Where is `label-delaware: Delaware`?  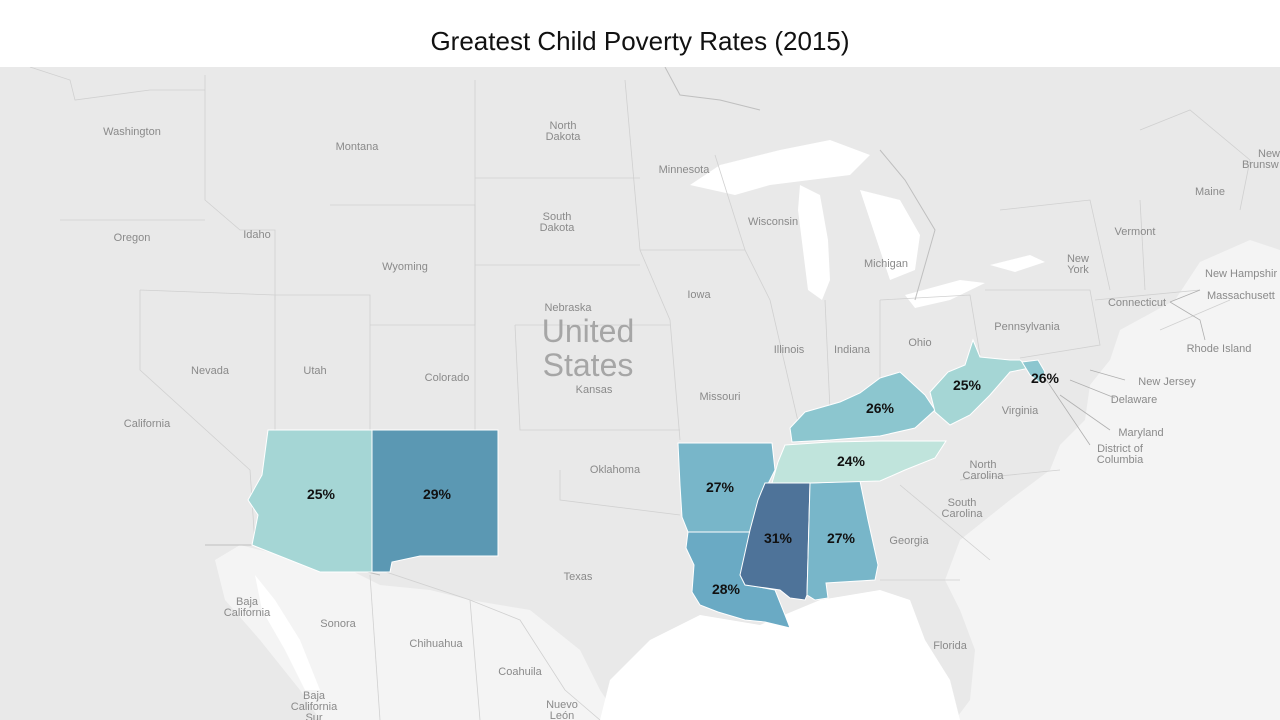 label-delaware: Delaware is located at coordinates (1134, 400).